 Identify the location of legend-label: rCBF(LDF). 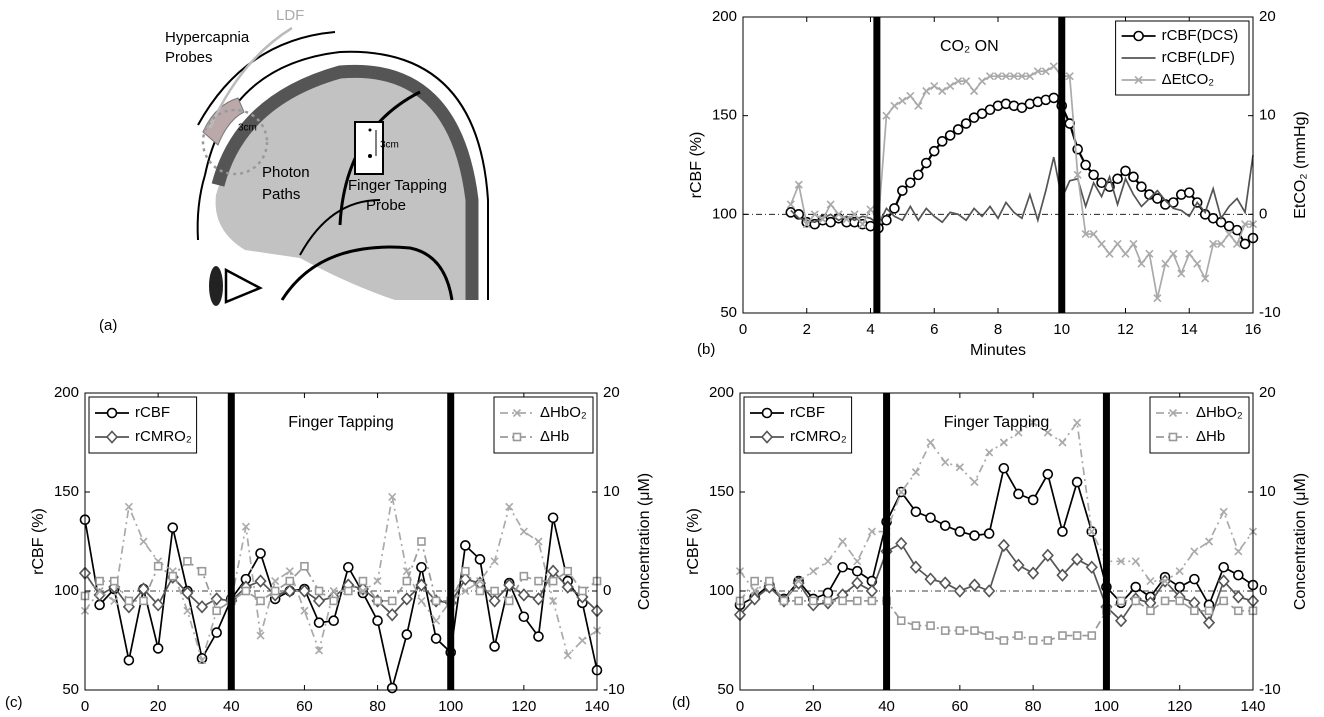
(1198, 57).